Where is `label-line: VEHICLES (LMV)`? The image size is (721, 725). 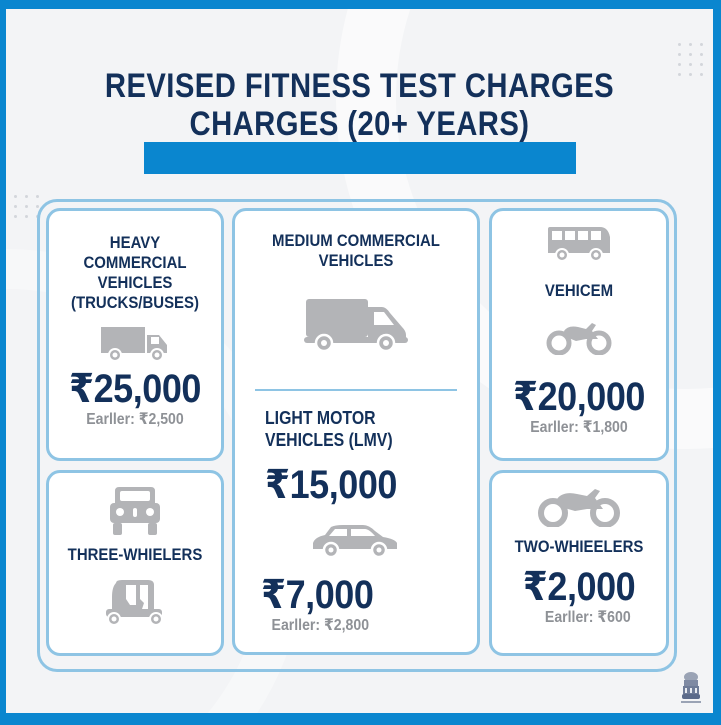 label-line: VEHICLES (LMV) is located at coordinates (329, 440).